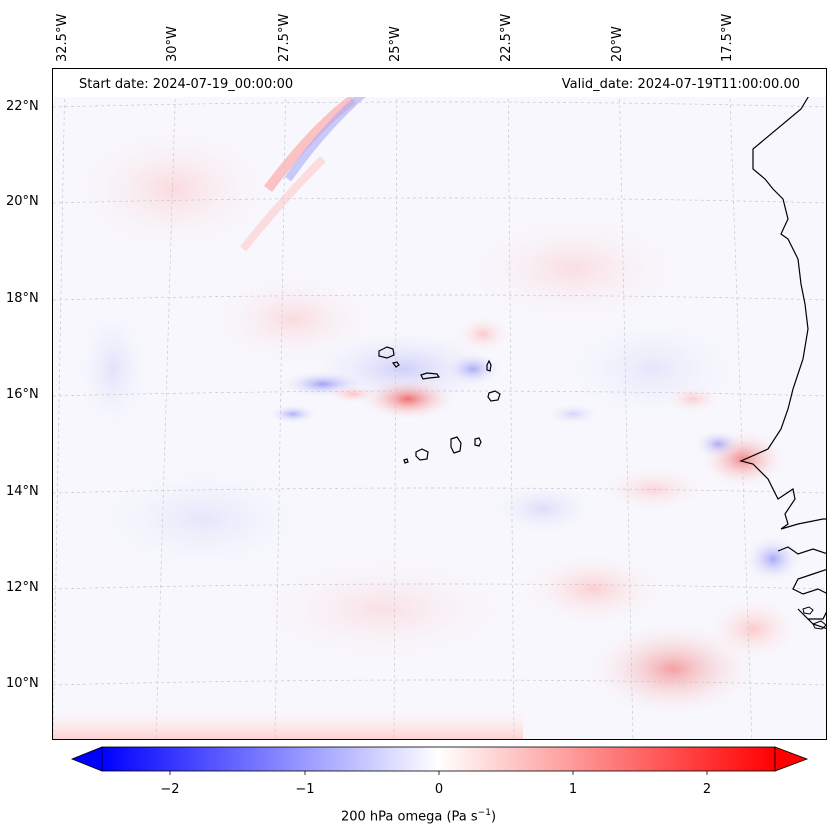 The image size is (837, 839). I want to click on lat-label-22n: 22°N, so click(22, 106).